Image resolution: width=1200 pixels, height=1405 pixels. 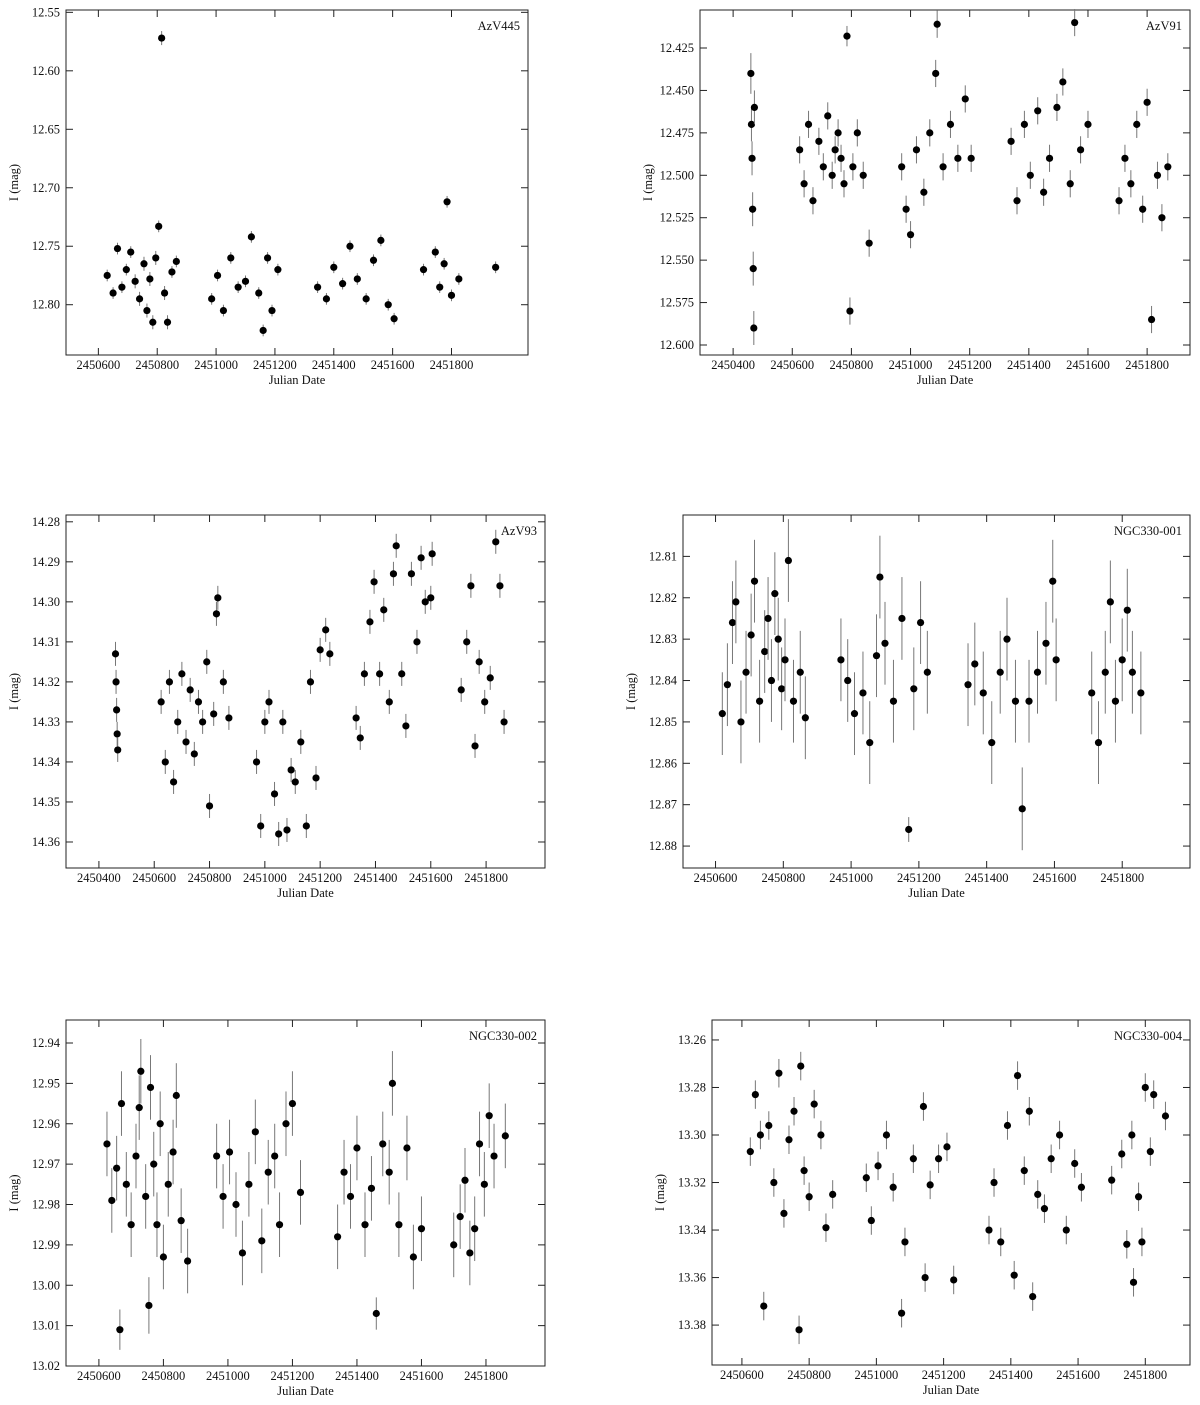 What do you see at coordinates (692, 1230) in the screenshot?
I see `y-tick-label: 13.34` at bounding box center [692, 1230].